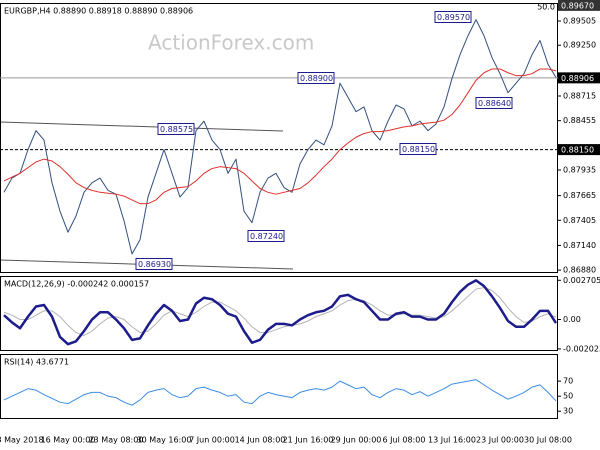 This screenshot has width=600, height=450. What do you see at coordinates (568, 411) in the screenshot?
I see `y-tick-label: 30` at bounding box center [568, 411].